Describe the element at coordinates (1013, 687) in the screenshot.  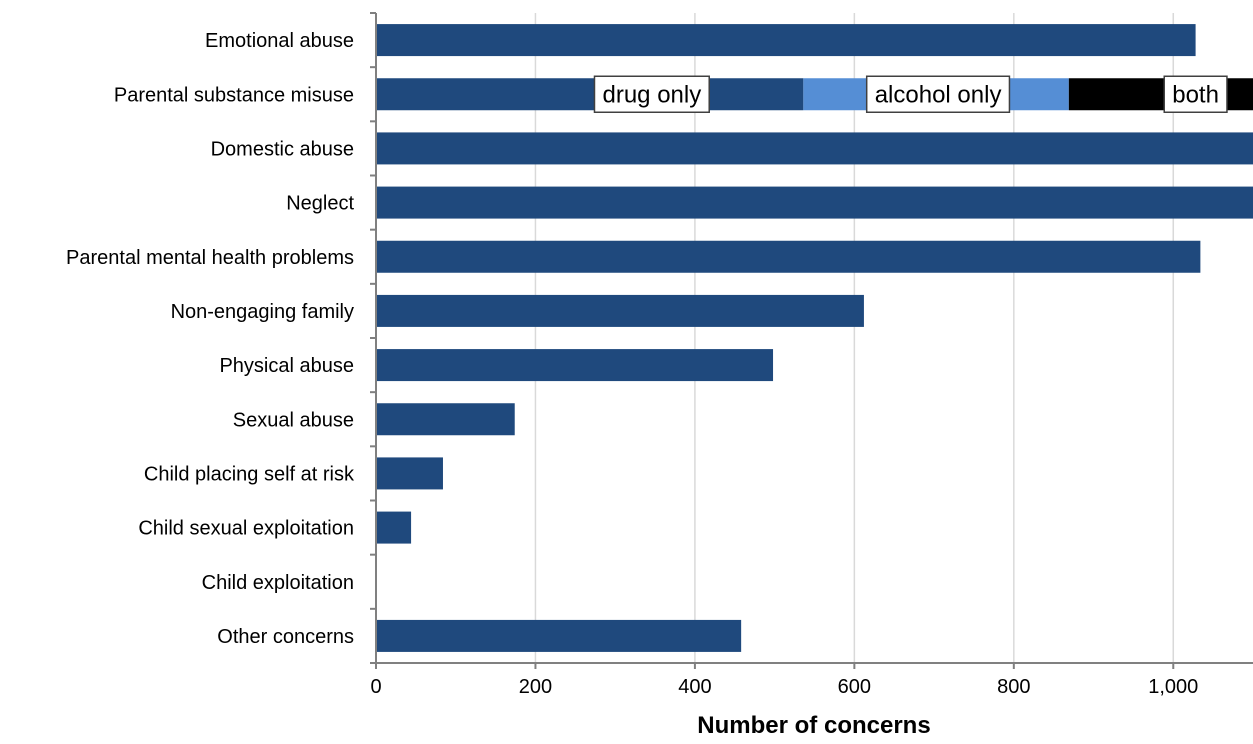
I see `x-tick-label: 800` at that location.